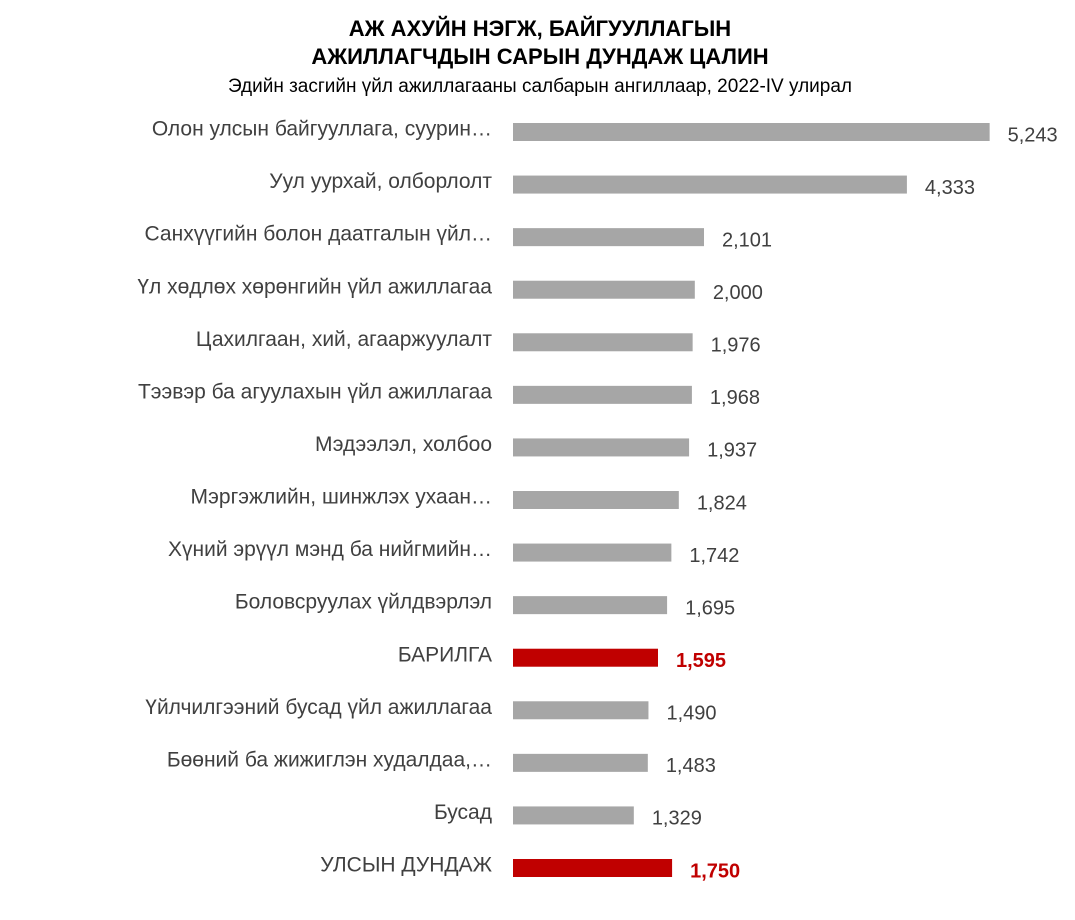 This screenshot has width=1075, height=920. What do you see at coordinates (363, 602) in the screenshot?
I see `category-label: Боловсруулах үйлдвэрлэл` at bounding box center [363, 602].